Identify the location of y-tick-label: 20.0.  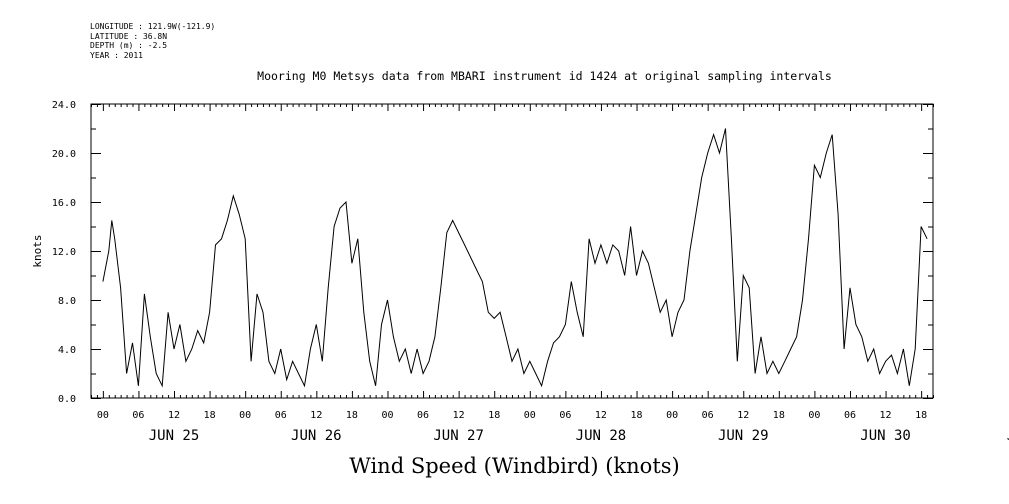
(64, 154).